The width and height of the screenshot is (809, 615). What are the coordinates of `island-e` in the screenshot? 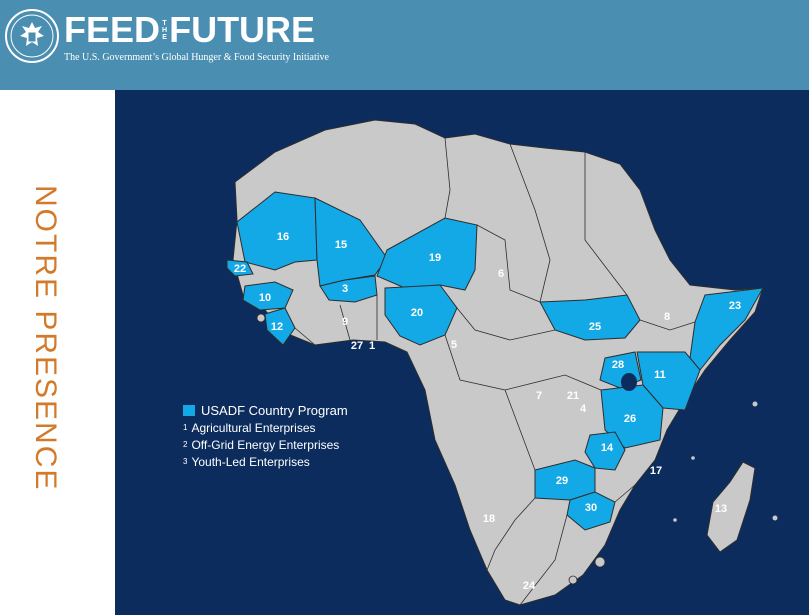 It's located at (600, 562).